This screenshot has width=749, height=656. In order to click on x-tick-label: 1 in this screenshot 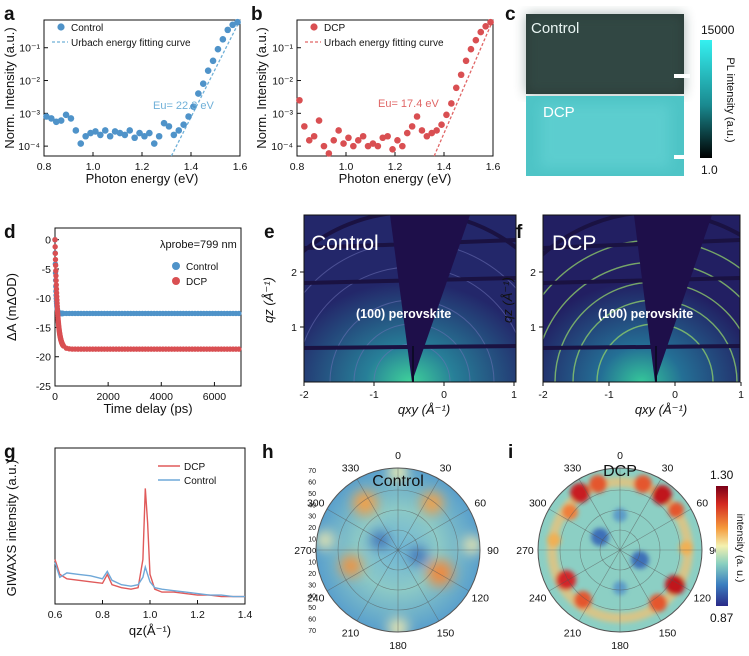, I will do `click(514, 395)`.